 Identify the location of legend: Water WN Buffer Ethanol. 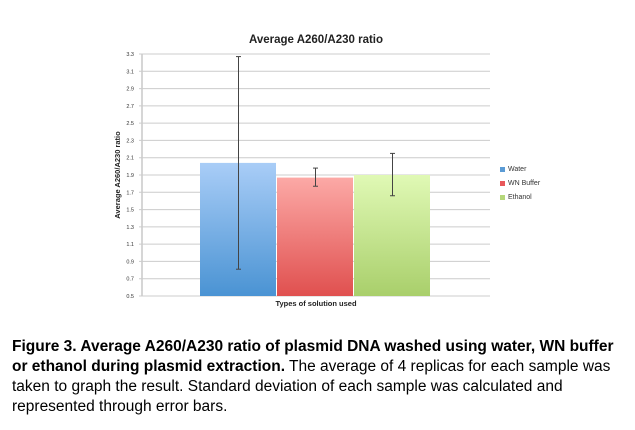
(520, 183).